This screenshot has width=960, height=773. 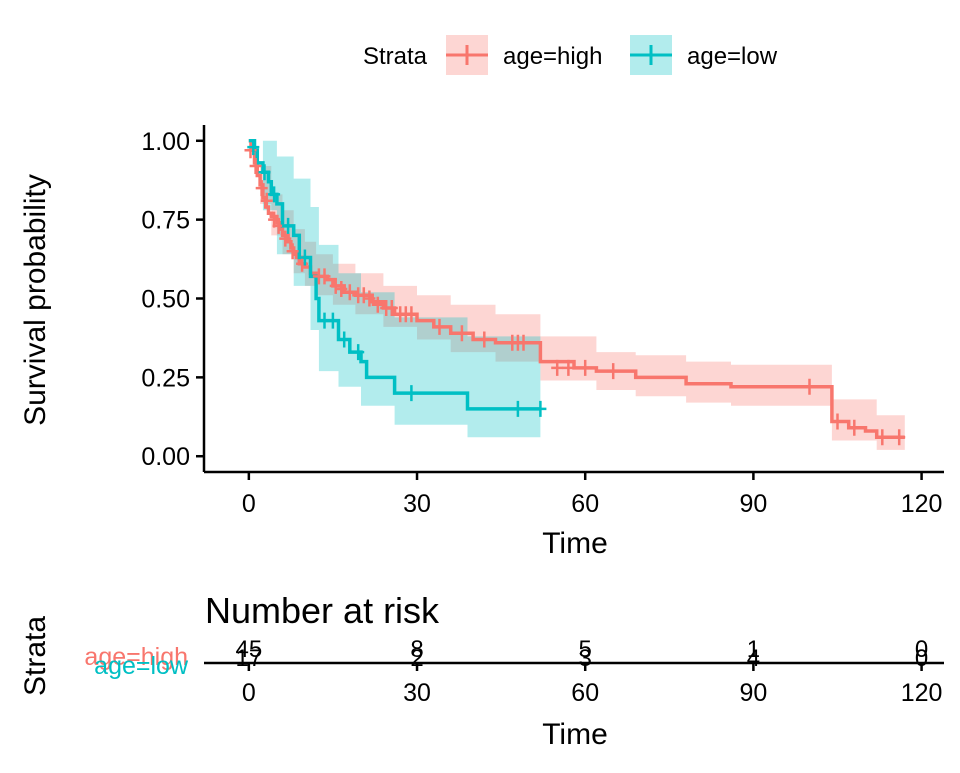 What do you see at coordinates (575, 543) in the screenshot?
I see `x-axis-title: Time` at bounding box center [575, 543].